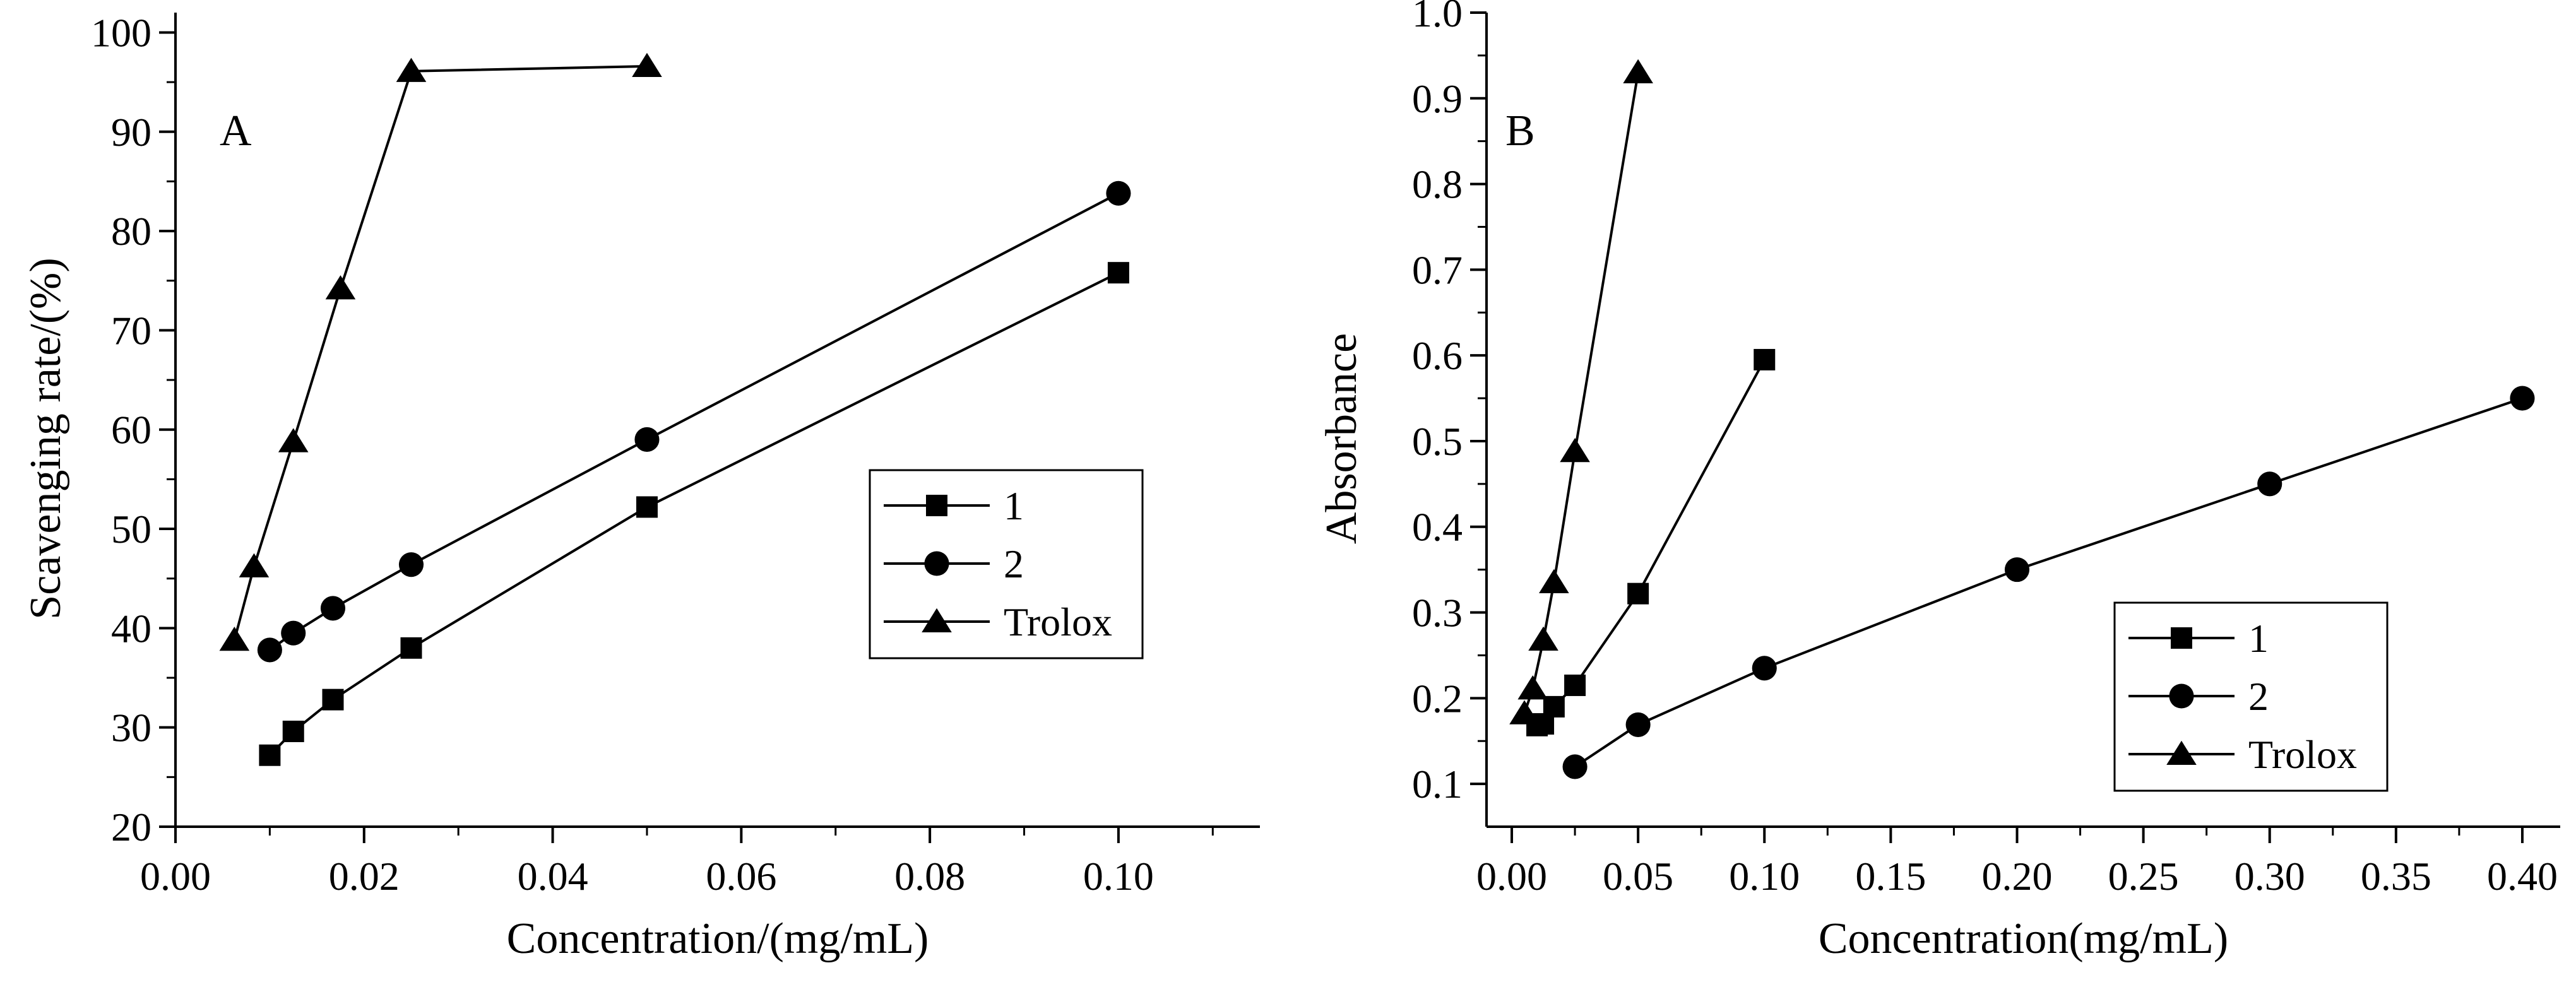 This screenshot has height=987, width=2576. Describe the element at coordinates (45, 438) in the screenshot. I see `y-axis-title-a: Scavenging rate/(%)` at that location.